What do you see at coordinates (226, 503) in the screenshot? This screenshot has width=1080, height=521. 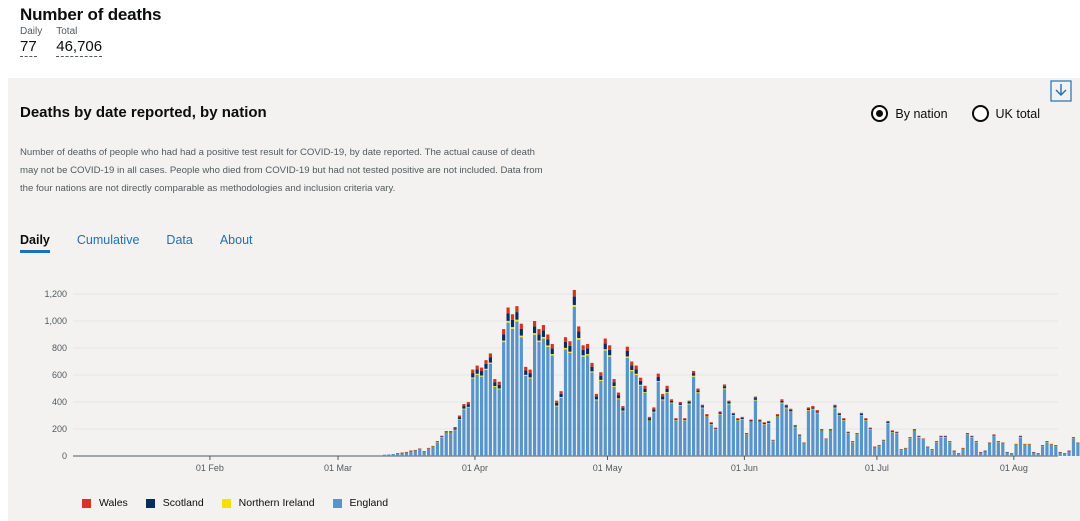 I see `legend-swatch-northern-ireland` at bounding box center [226, 503].